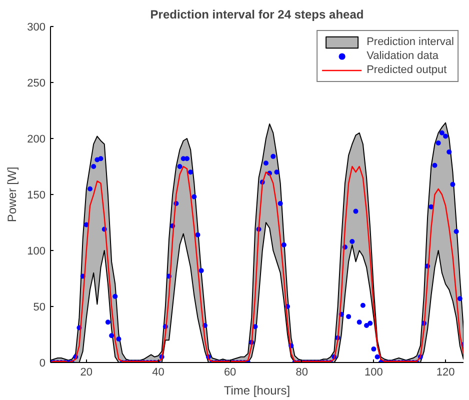 The width and height of the screenshot is (469, 400). I want to click on y-tick-label: 0, so click(42, 364).